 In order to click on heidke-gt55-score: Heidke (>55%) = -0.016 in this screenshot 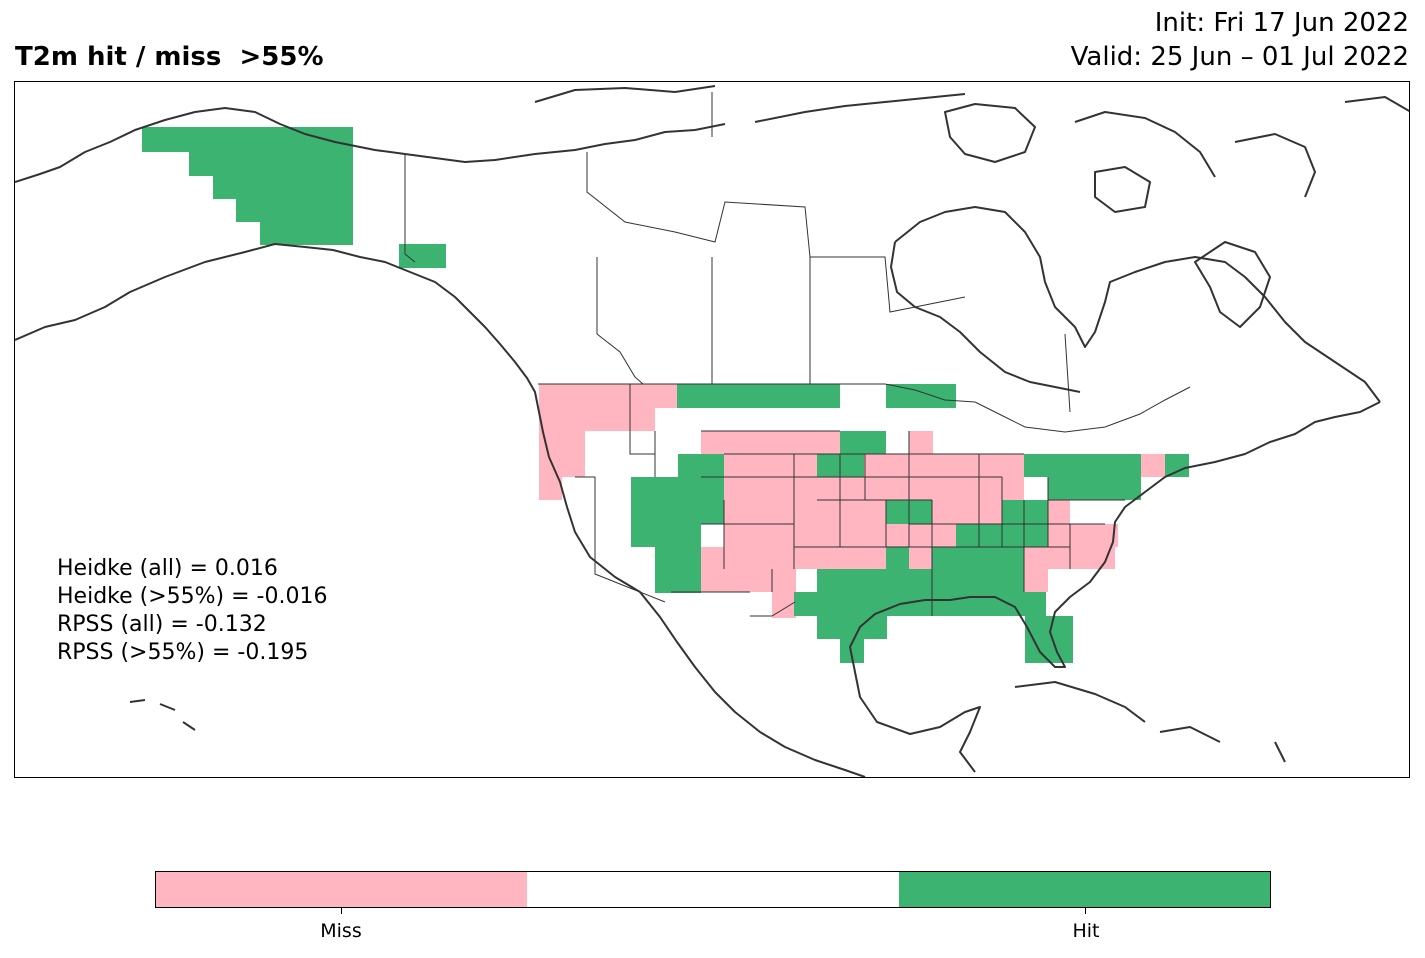, I will do `click(192, 596)`.